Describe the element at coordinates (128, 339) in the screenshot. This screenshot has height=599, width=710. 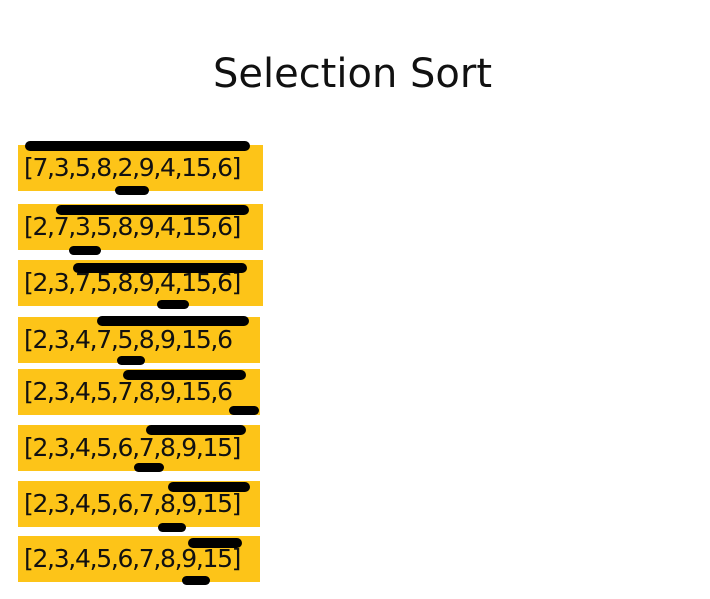
I see `step-array-text: [2,3,4,7,5,8,9,15,6` at that location.